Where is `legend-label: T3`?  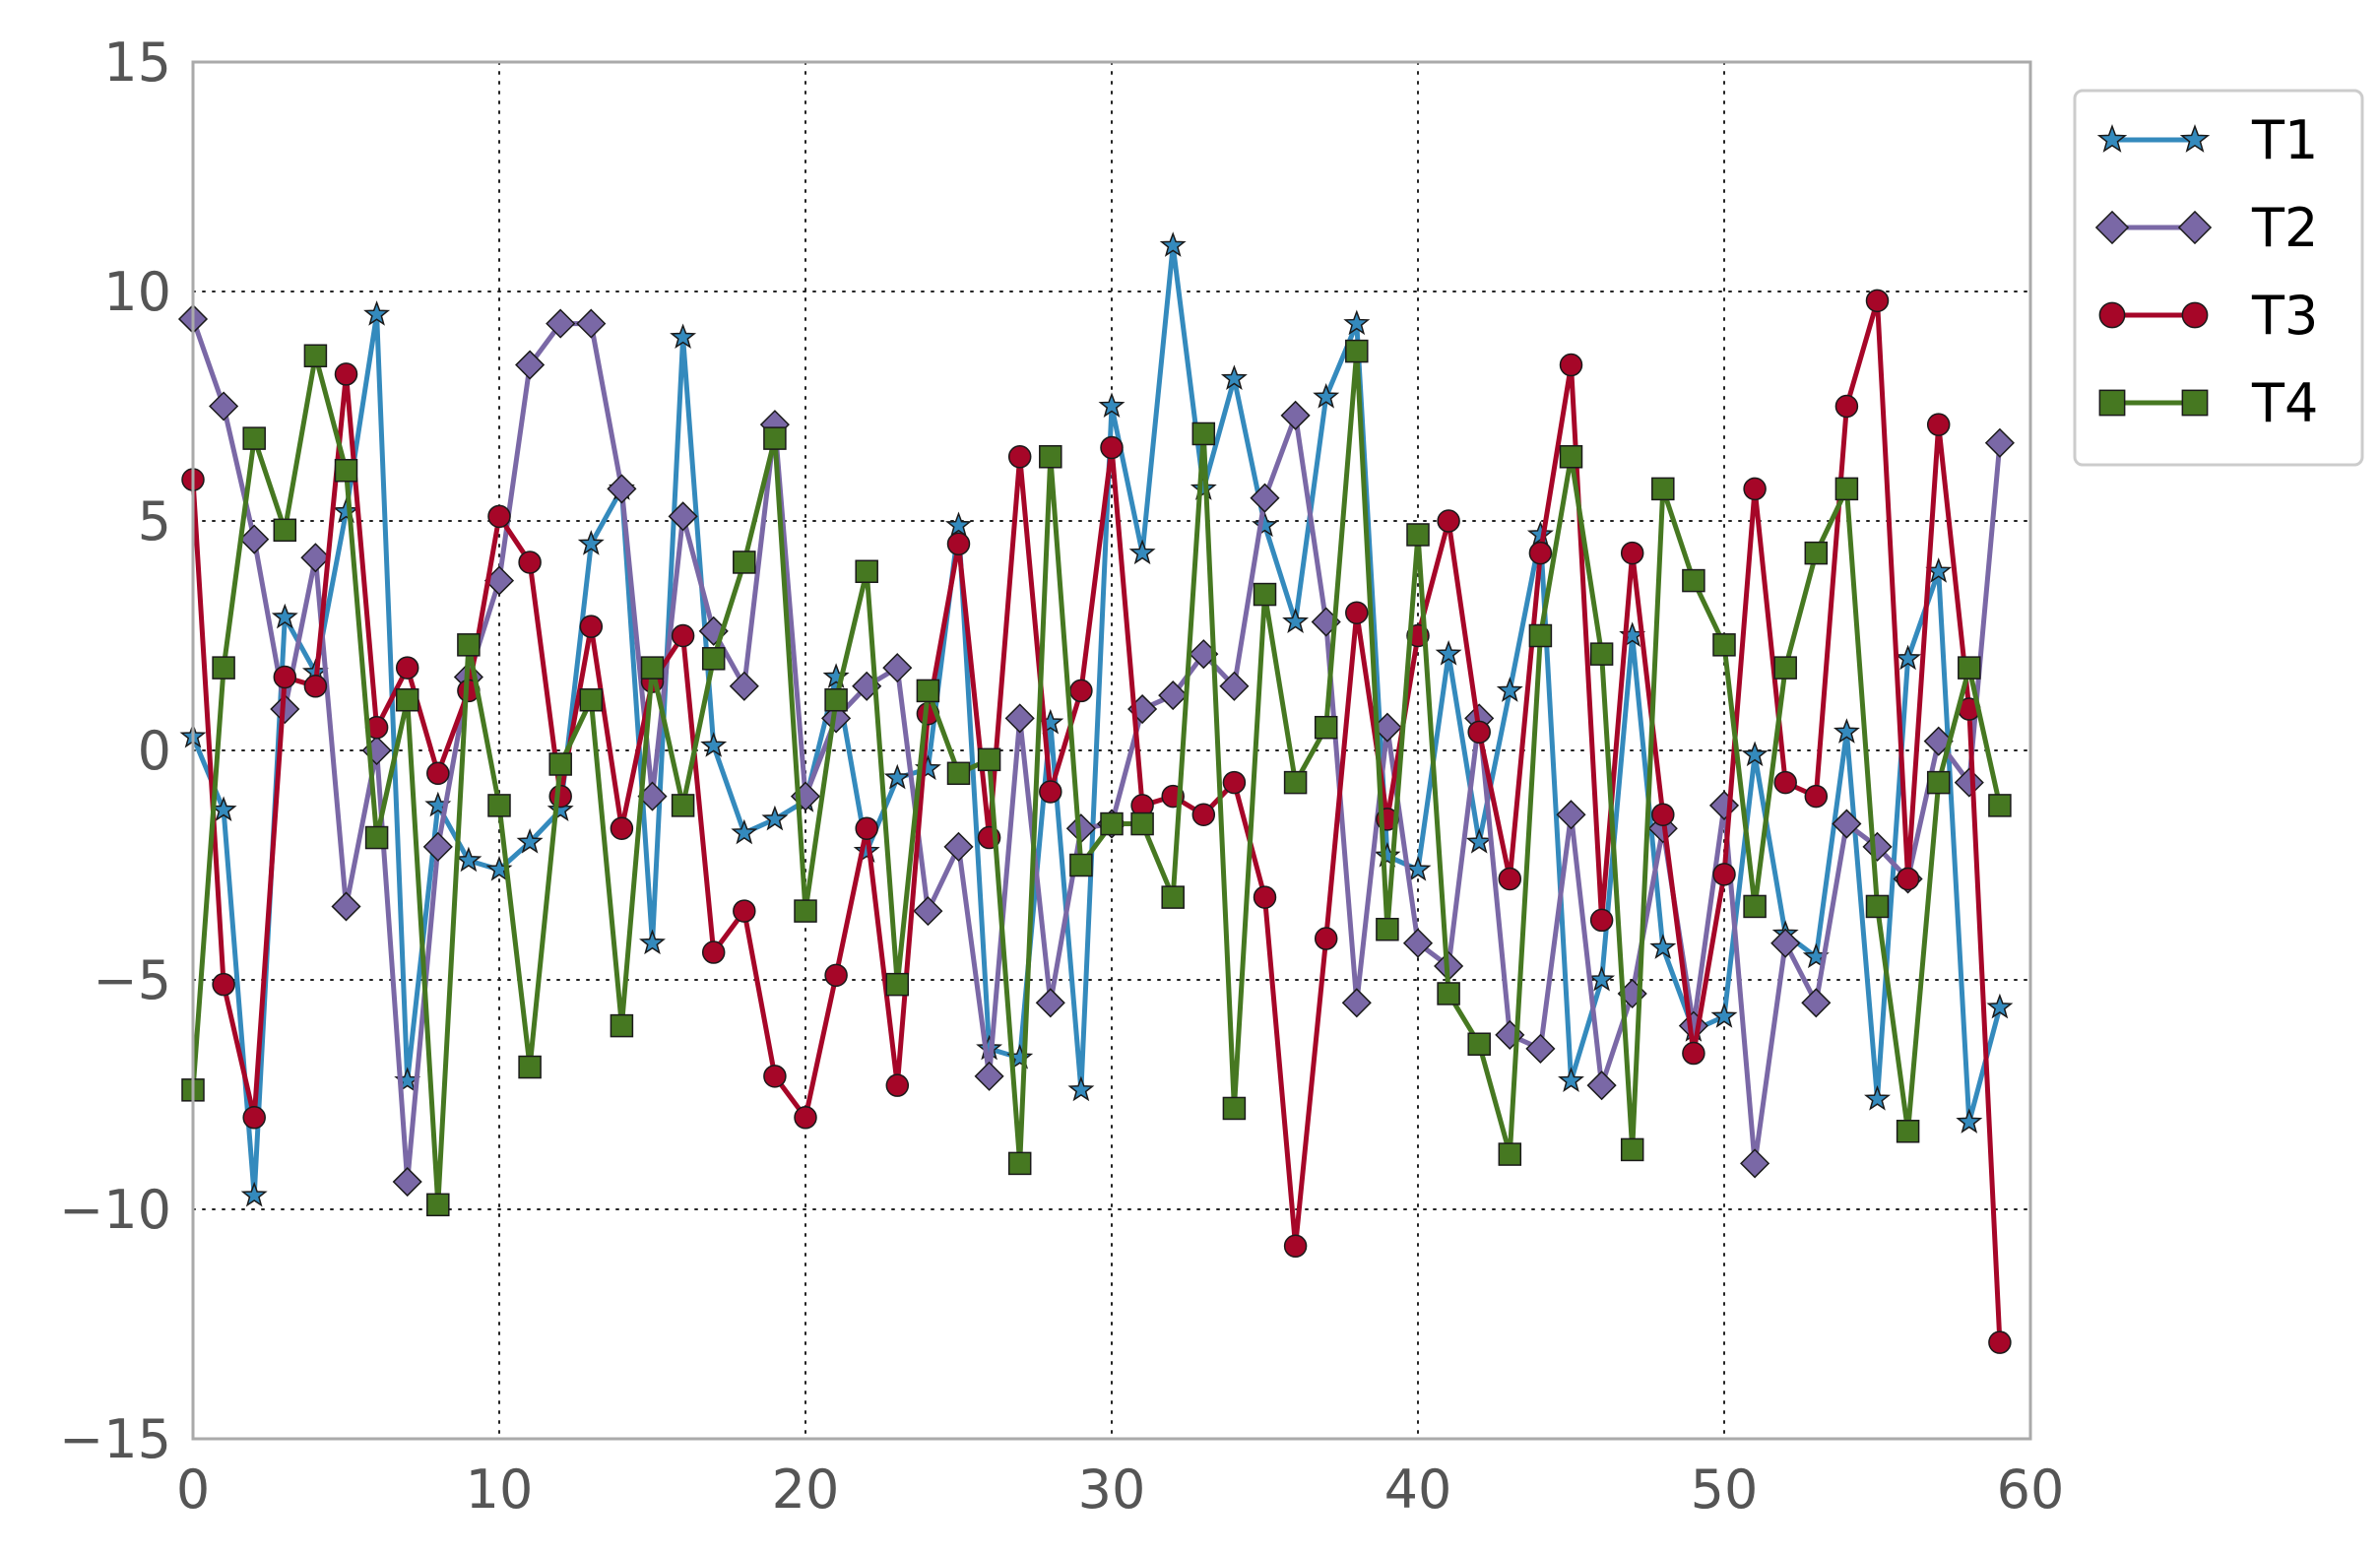
legend-label: T3 is located at coordinates (2284, 316).